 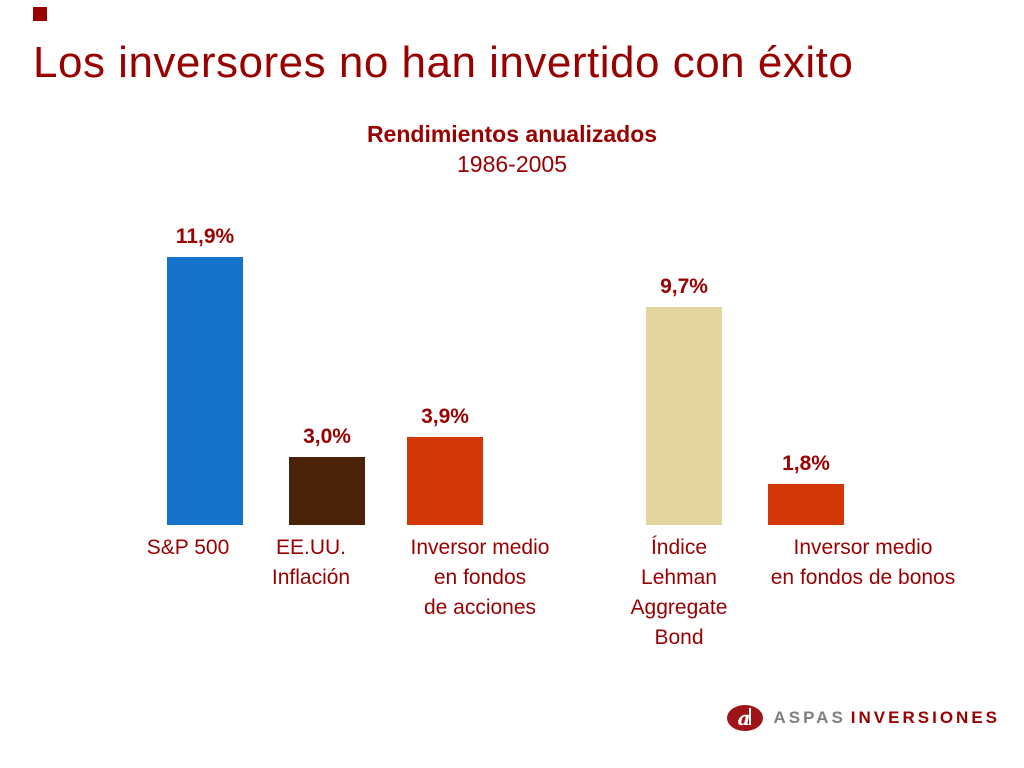 I want to click on corner-square-decoration, so click(x=40, y=14).